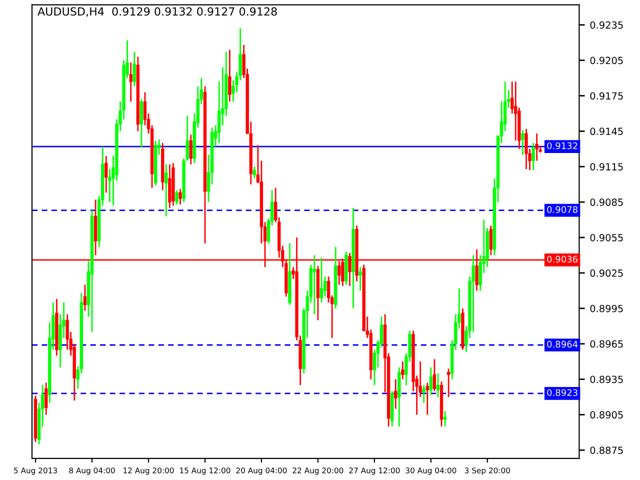 The height and width of the screenshot is (480, 640). What do you see at coordinates (562, 209) in the screenshot?
I see `ref-line-label: 0.9078` at bounding box center [562, 209].